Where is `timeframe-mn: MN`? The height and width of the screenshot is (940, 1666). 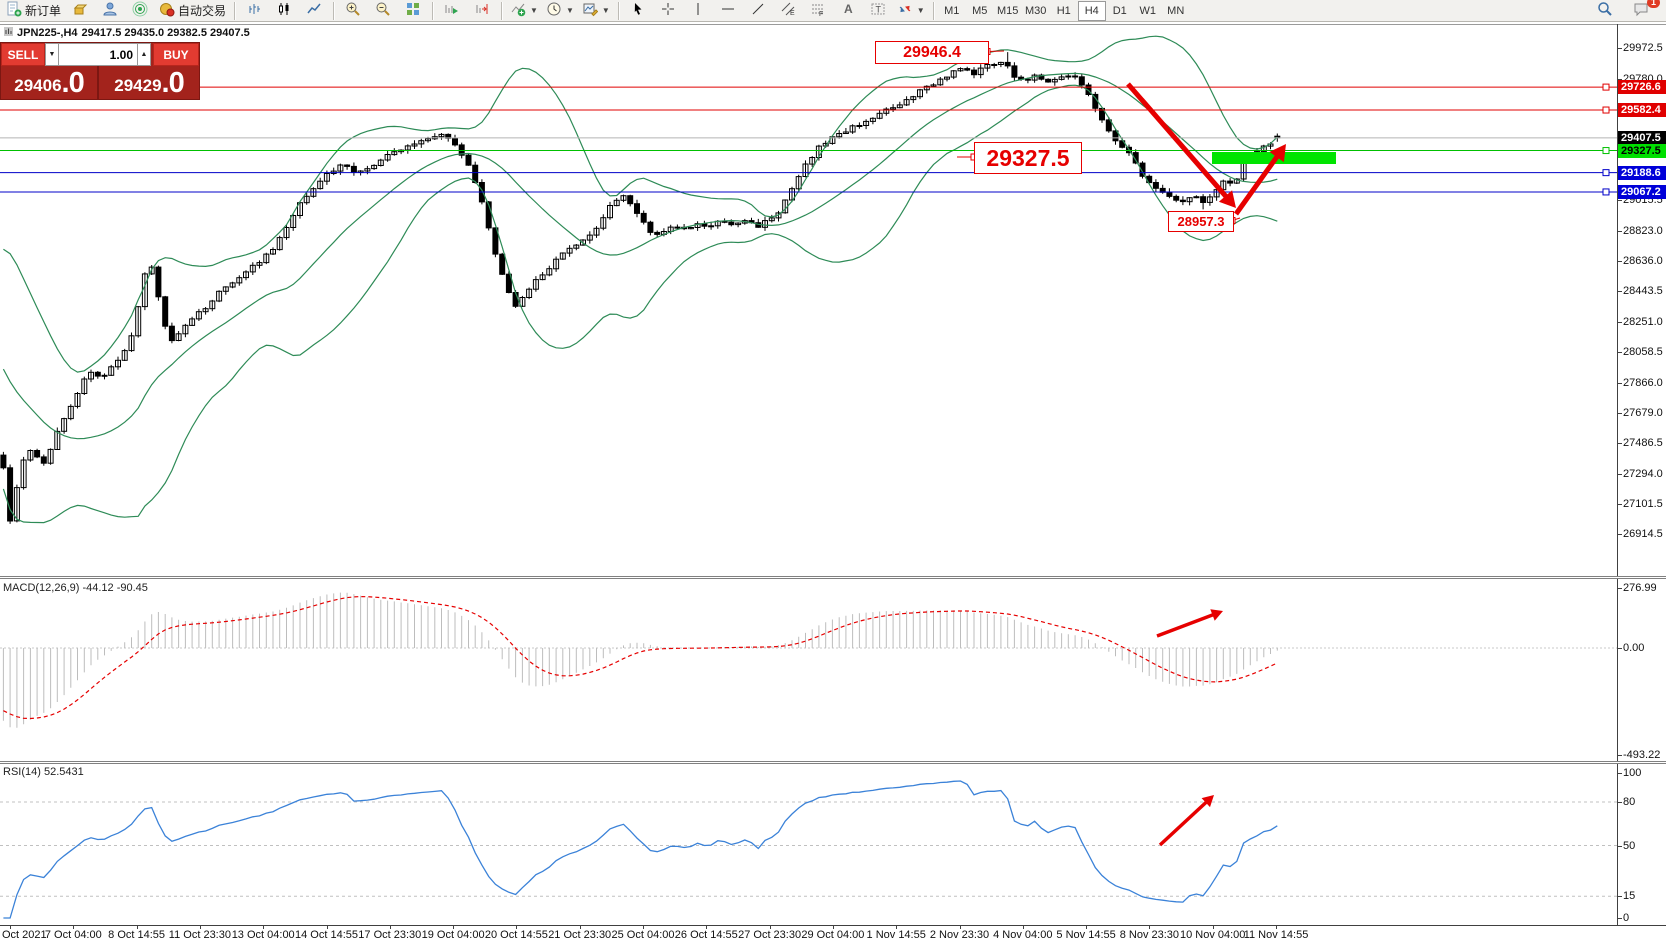
timeframe-mn: MN is located at coordinates (1176, 10).